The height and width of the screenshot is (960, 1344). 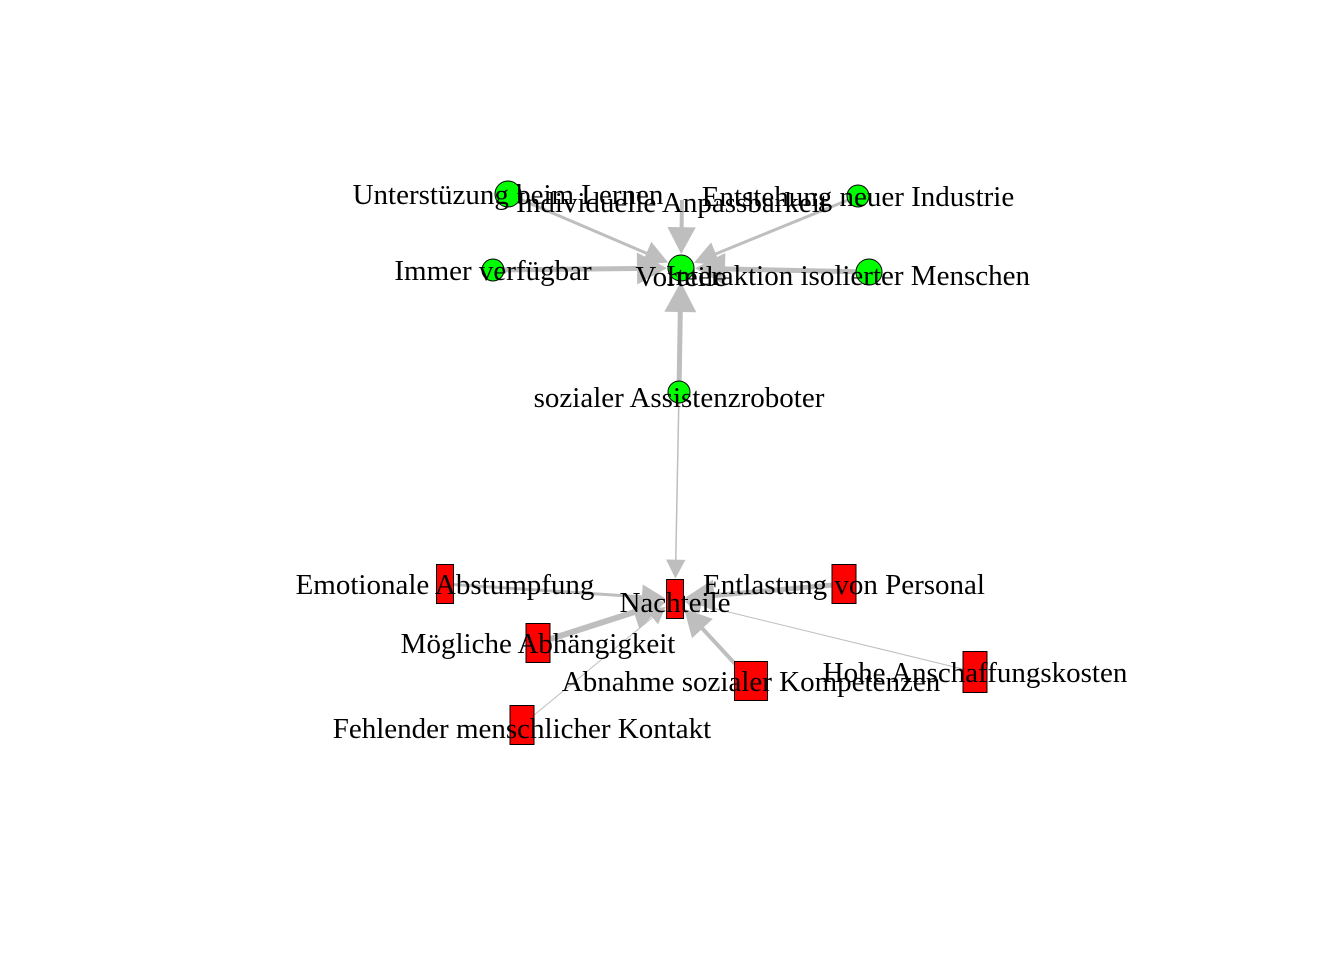 I want to click on node-label-nachteile: Nachteile, so click(x=674, y=603).